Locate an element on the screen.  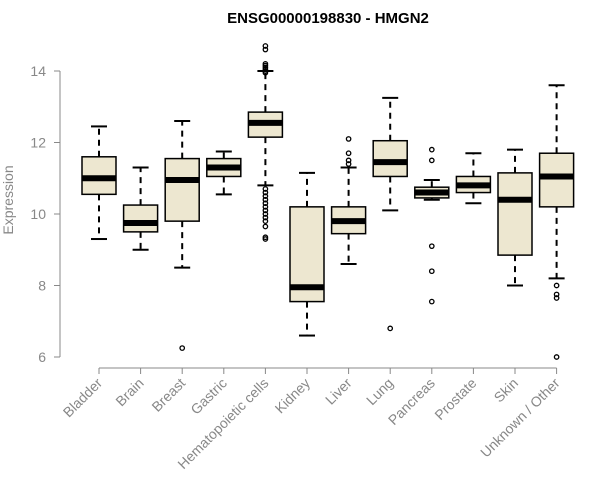
x-tick-label: Kidney is located at coordinates (293, 396).